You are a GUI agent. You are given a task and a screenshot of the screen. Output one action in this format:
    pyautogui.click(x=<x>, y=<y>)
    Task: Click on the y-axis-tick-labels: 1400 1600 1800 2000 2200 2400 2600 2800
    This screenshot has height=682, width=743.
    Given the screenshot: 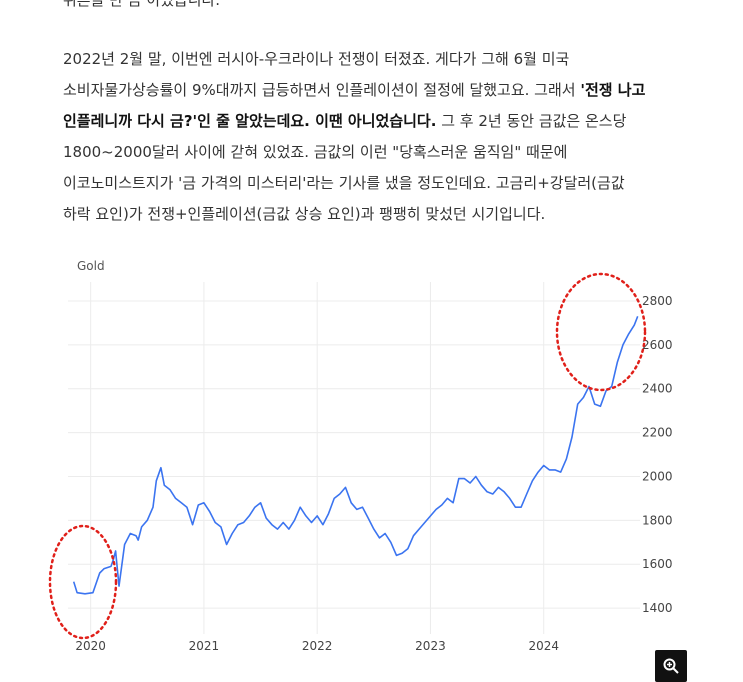 What is the action you would take?
    pyautogui.click(x=657, y=454)
    